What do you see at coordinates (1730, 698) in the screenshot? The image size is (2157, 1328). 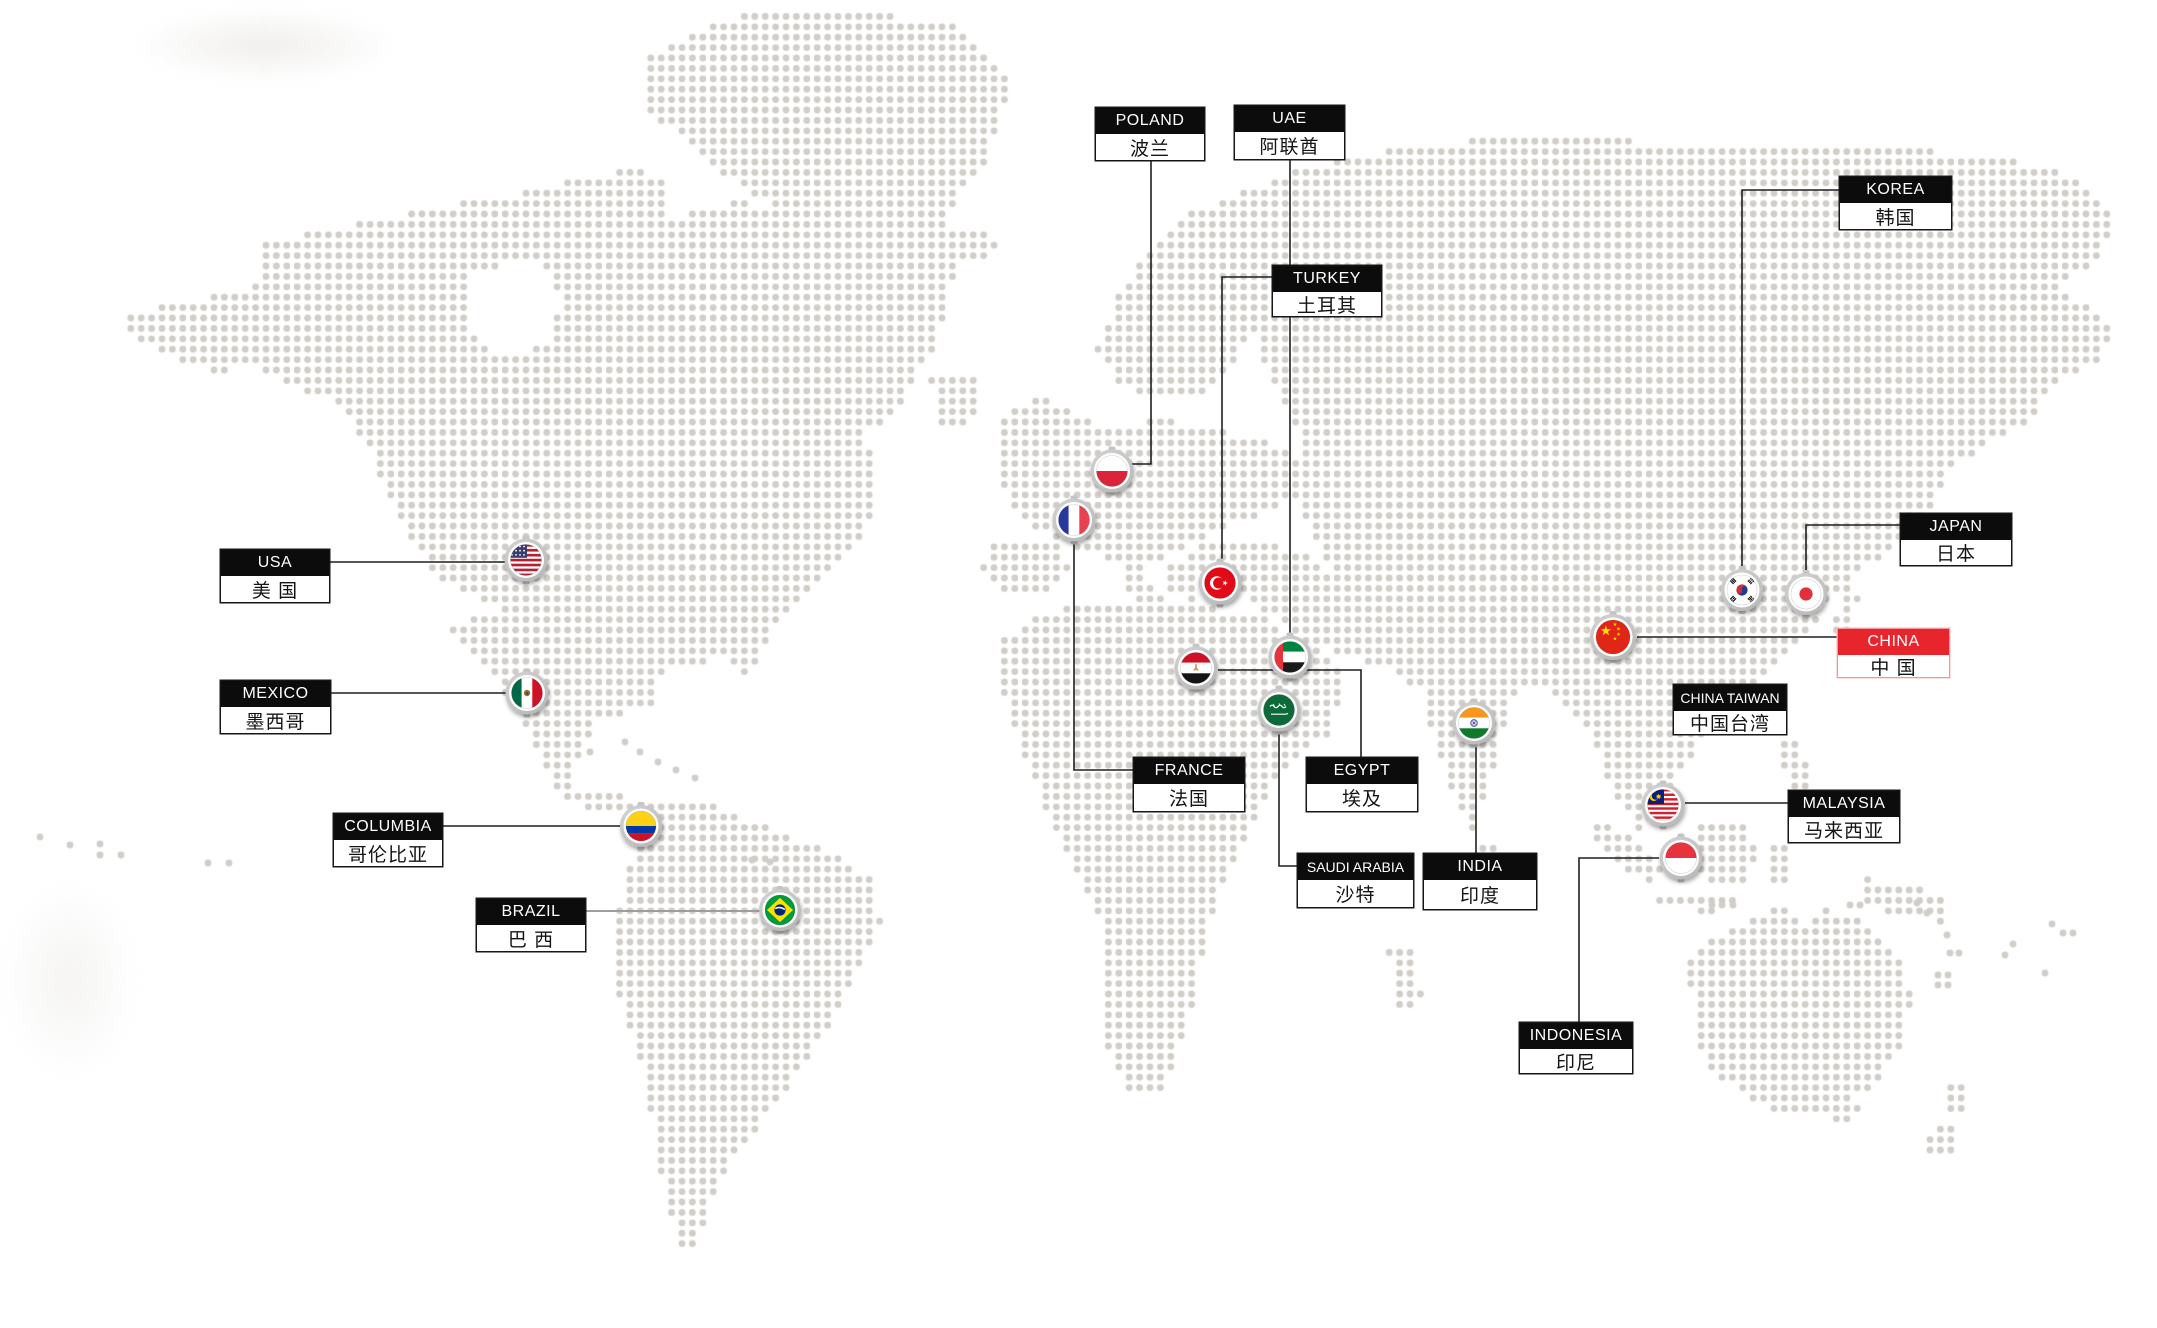 I see `country-name-en: CHINA TAIWAN` at bounding box center [1730, 698].